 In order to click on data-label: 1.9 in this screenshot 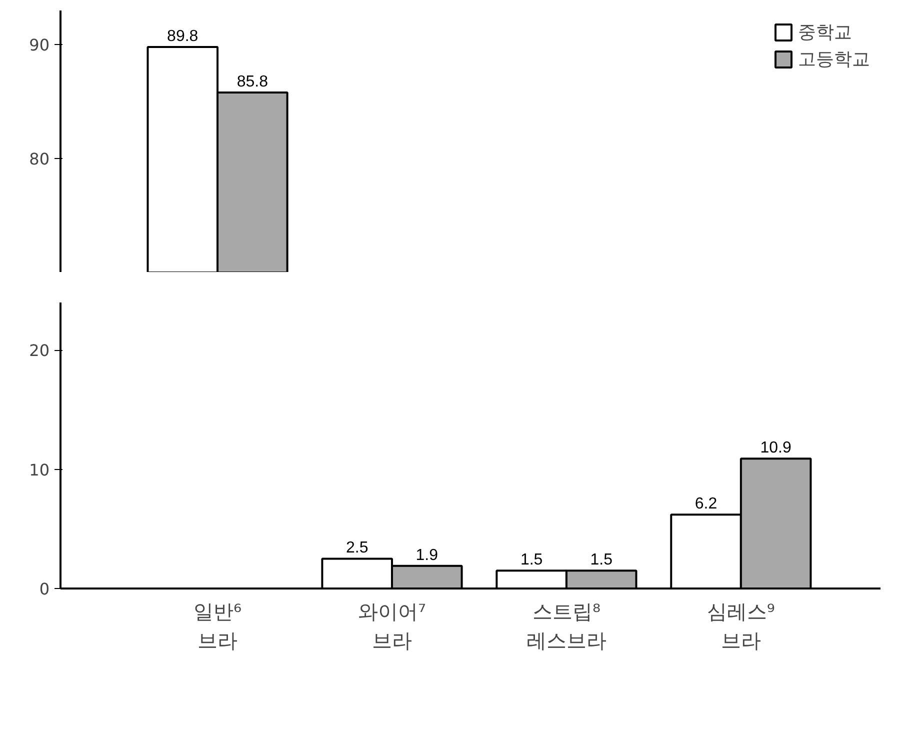, I will do `click(427, 555)`.